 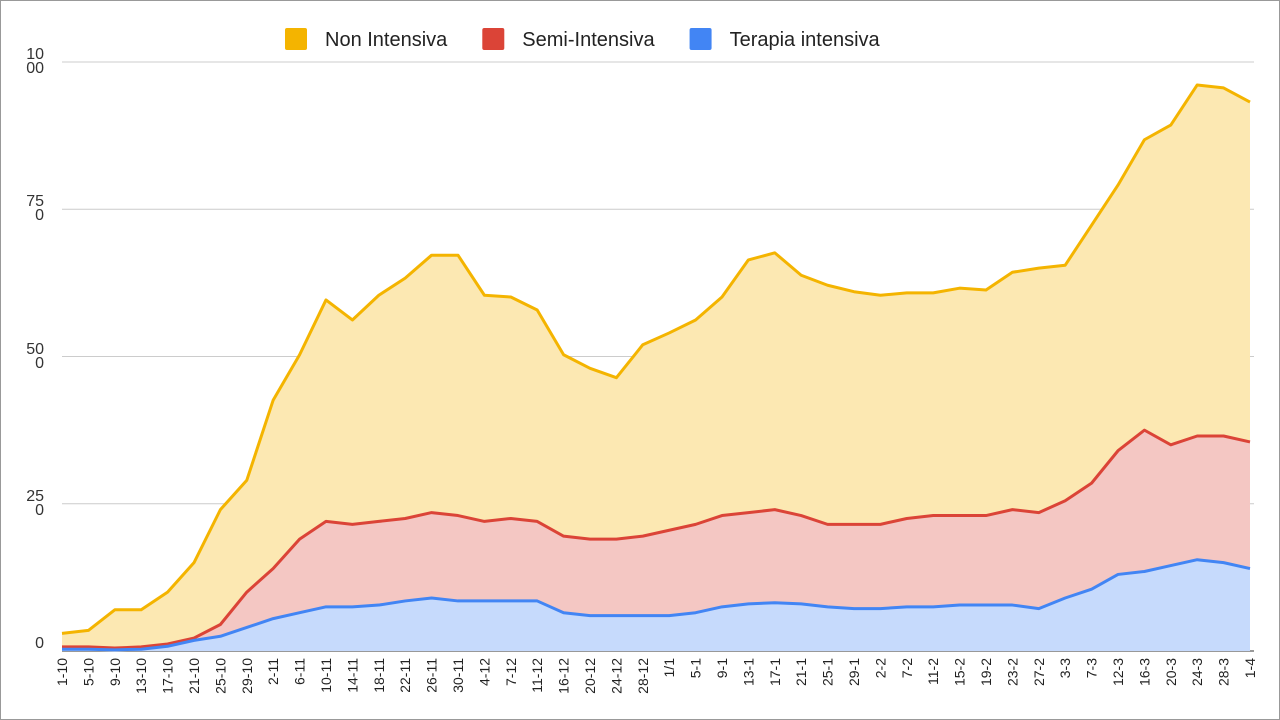 I want to click on x-tick-label: 29-10, so click(x=247, y=676).